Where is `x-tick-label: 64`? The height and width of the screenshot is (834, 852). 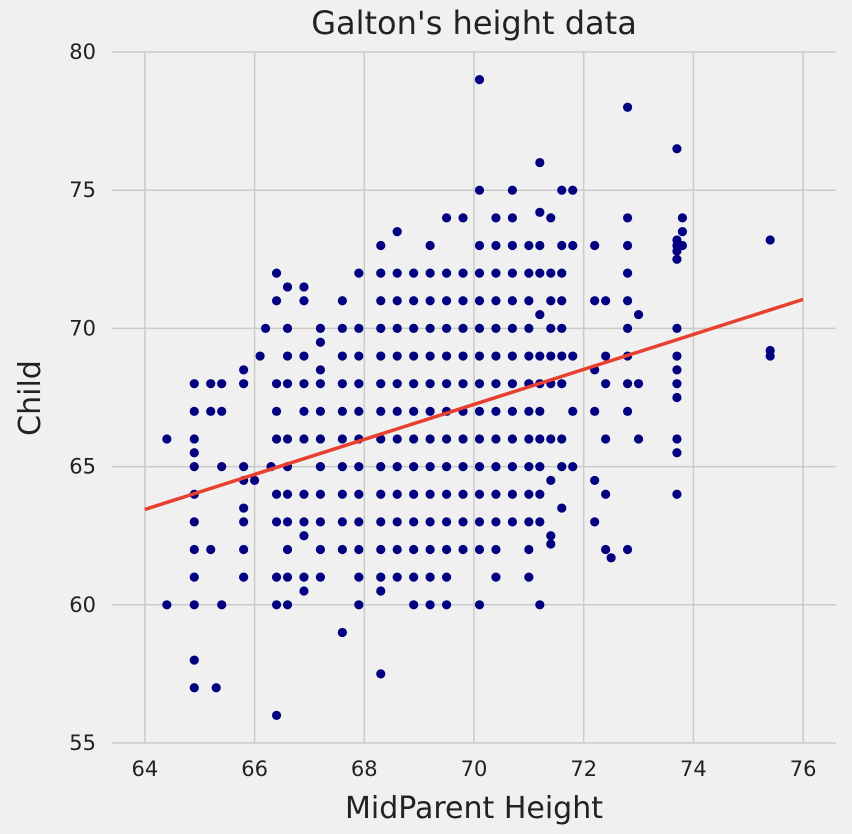
x-tick-label: 64 is located at coordinates (145, 769).